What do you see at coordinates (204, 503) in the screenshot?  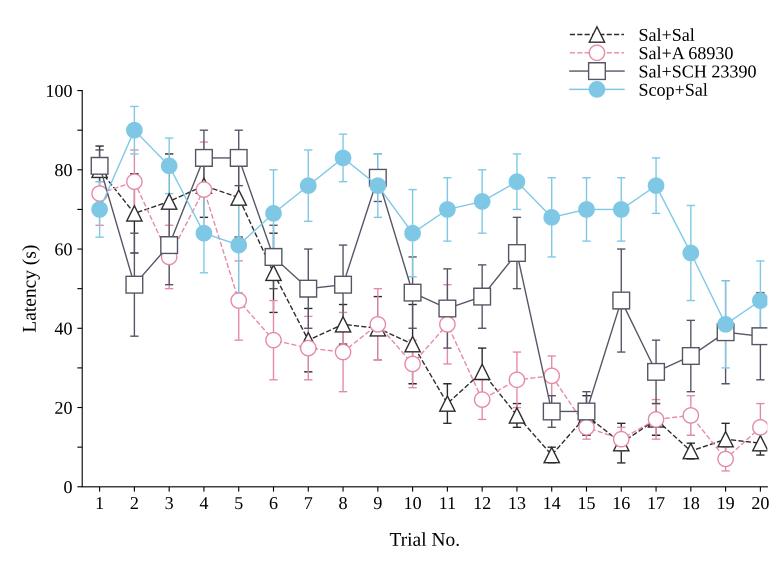 I see `x-tick-label: 4` at bounding box center [204, 503].